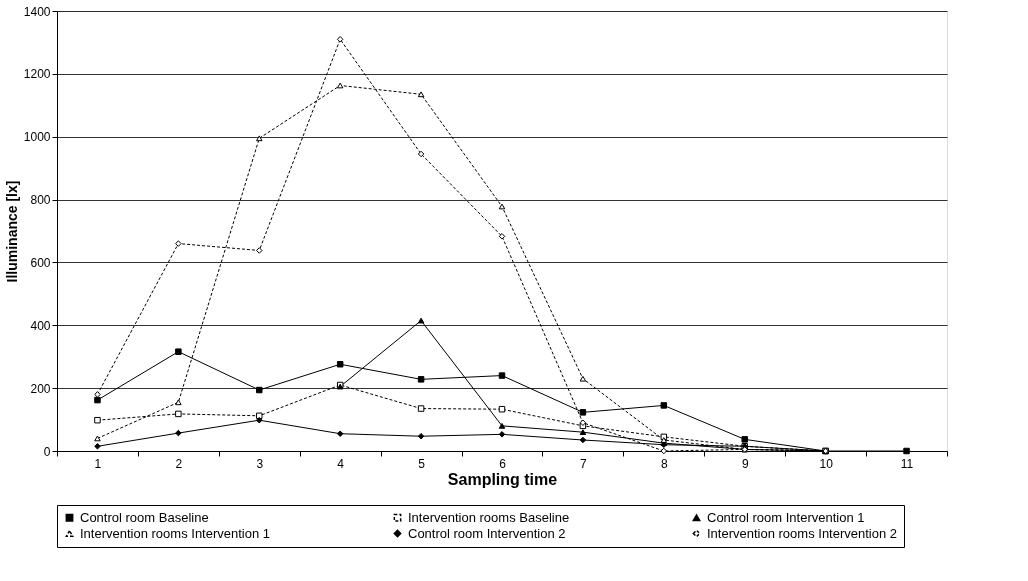  Describe the element at coordinates (826, 463) in the screenshot. I see `x-tick-label: 10` at that location.